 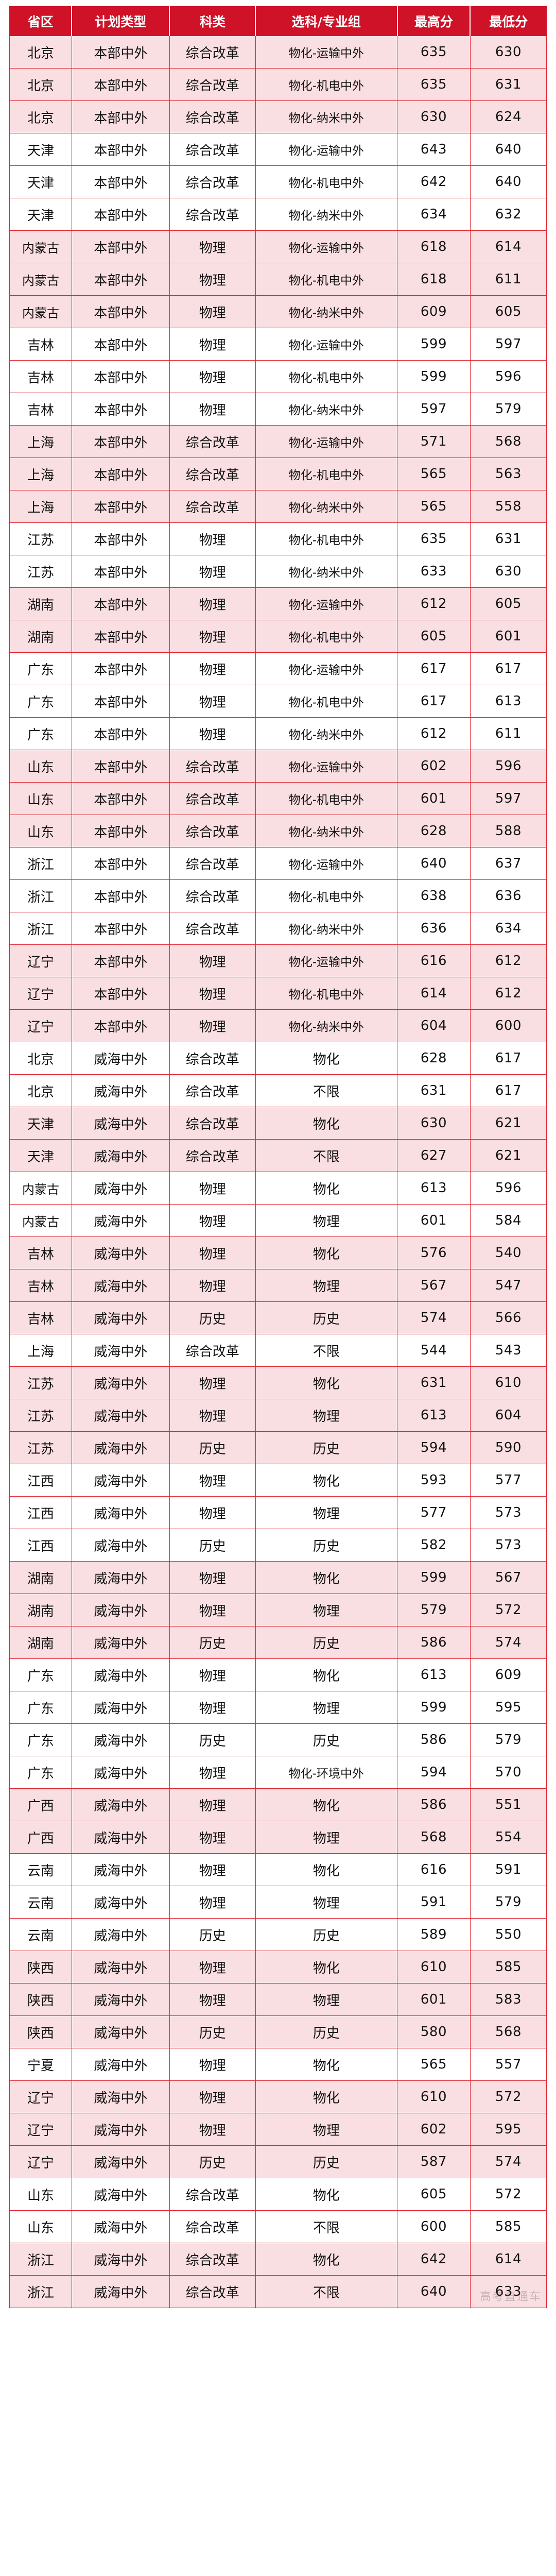 What do you see at coordinates (434, 1285) in the screenshot?
I see `cell-max: 567` at bounding box center [434, 1285].